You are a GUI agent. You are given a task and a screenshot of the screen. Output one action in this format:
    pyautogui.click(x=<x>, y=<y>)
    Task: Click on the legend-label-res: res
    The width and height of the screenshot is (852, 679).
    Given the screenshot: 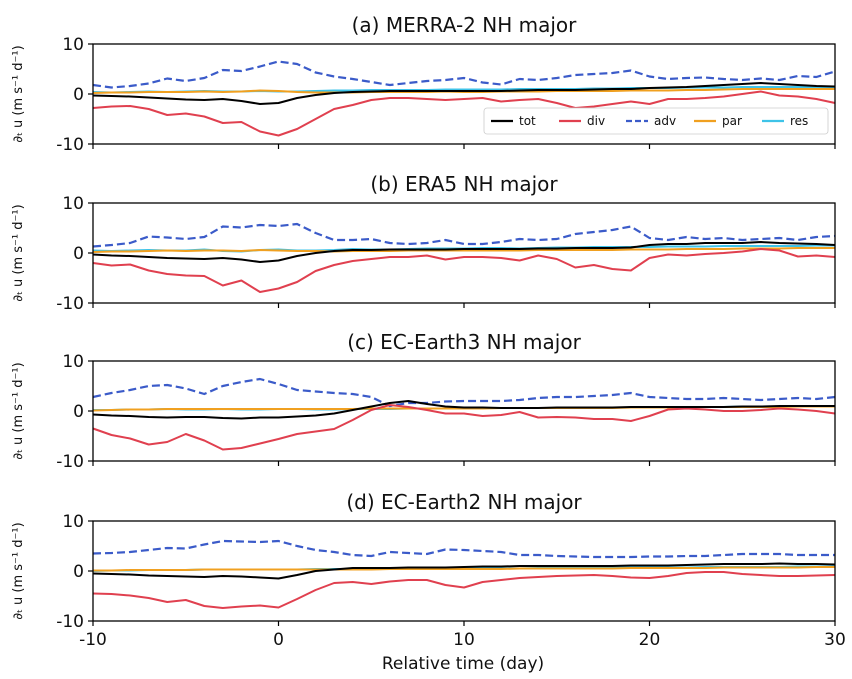 What is the action you would take?
    pyautogui.click(x=799, y=121)
    